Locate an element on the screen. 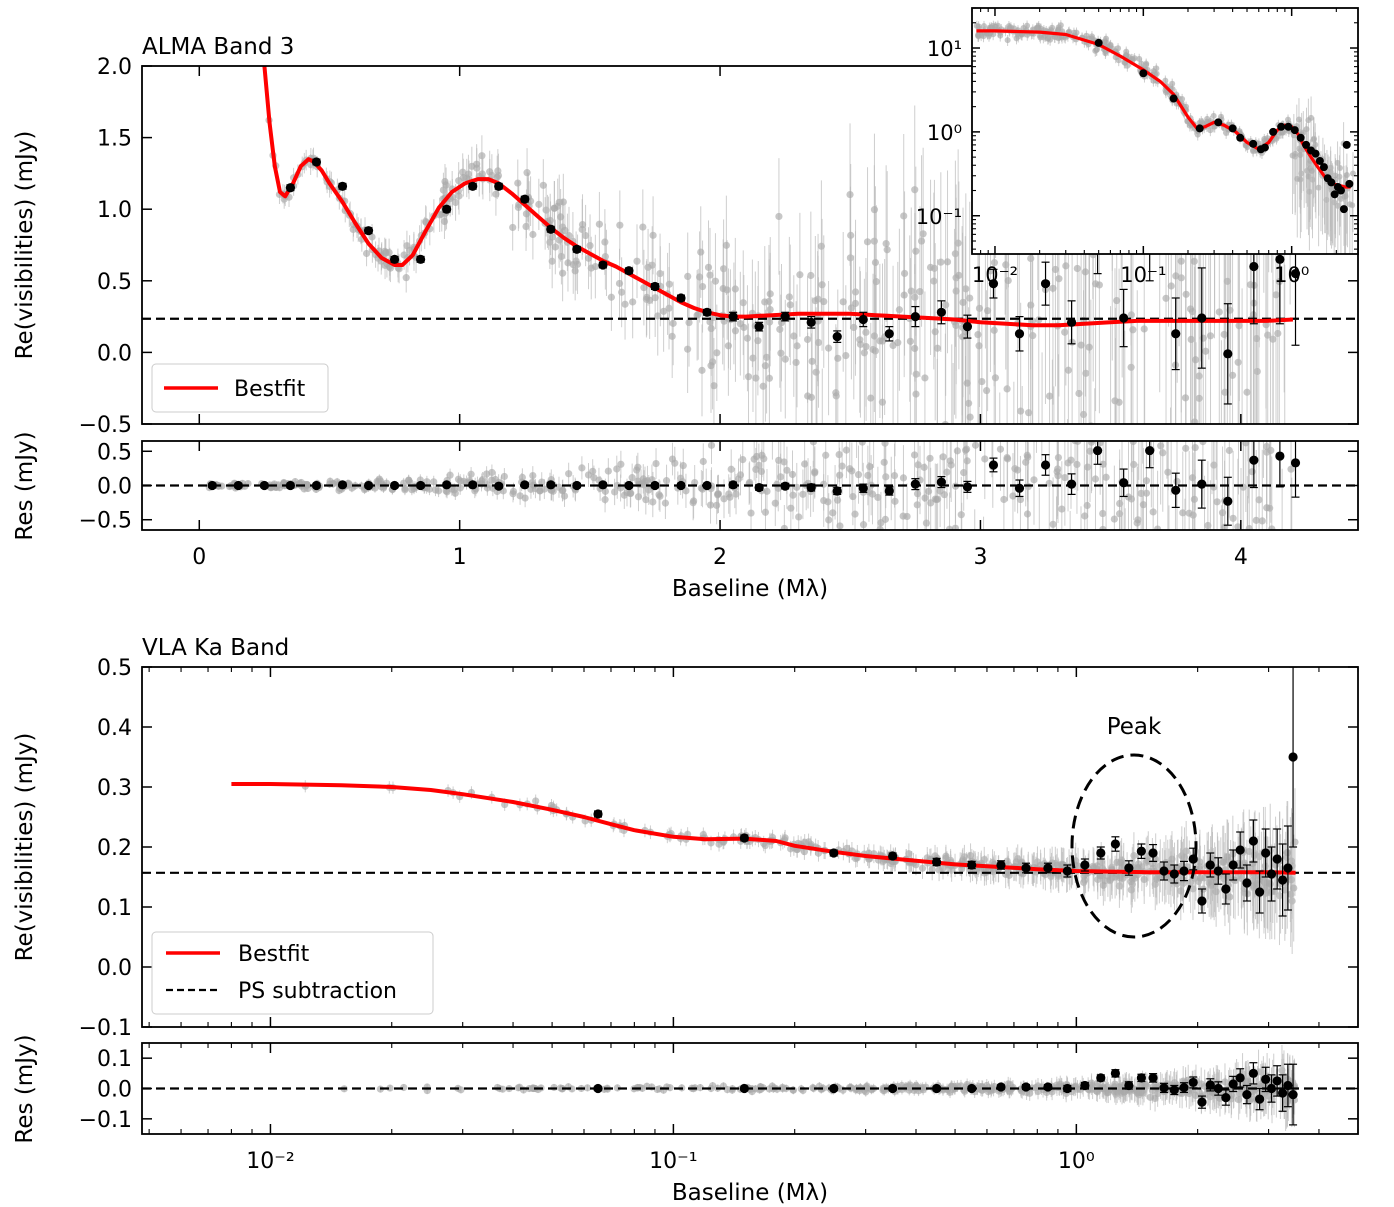 The image size is (1394, 1207). alma-ylabel: Re(visibilities) (mJy) is located at coordinates (25, 245).